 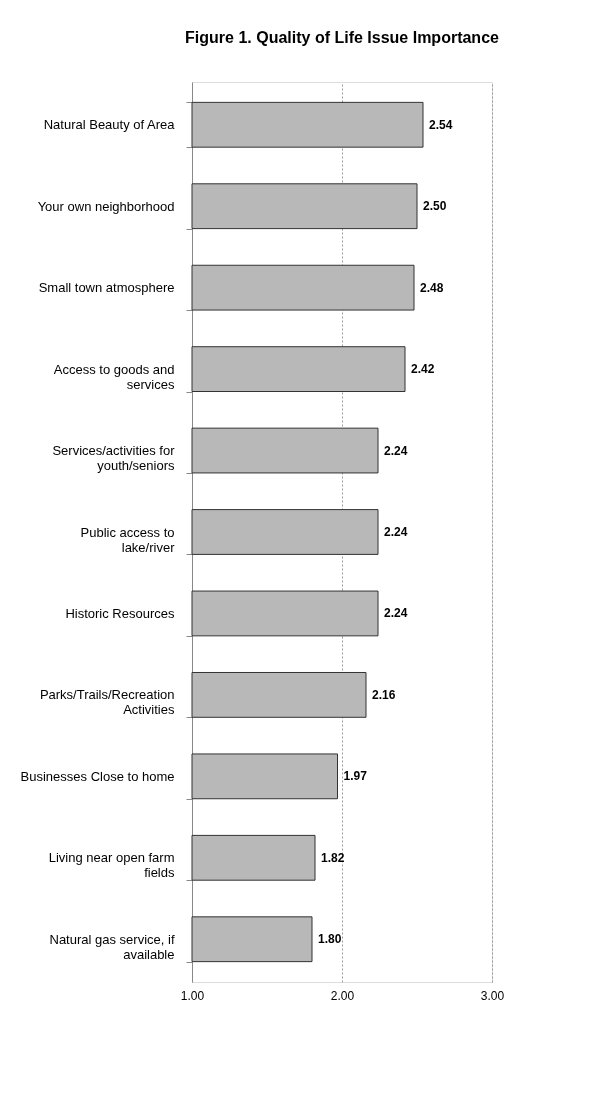 What do you see at coordinates (423, 369) in the screenshot?
I see `data-label: 2.42` at bounding box center [423, 369].